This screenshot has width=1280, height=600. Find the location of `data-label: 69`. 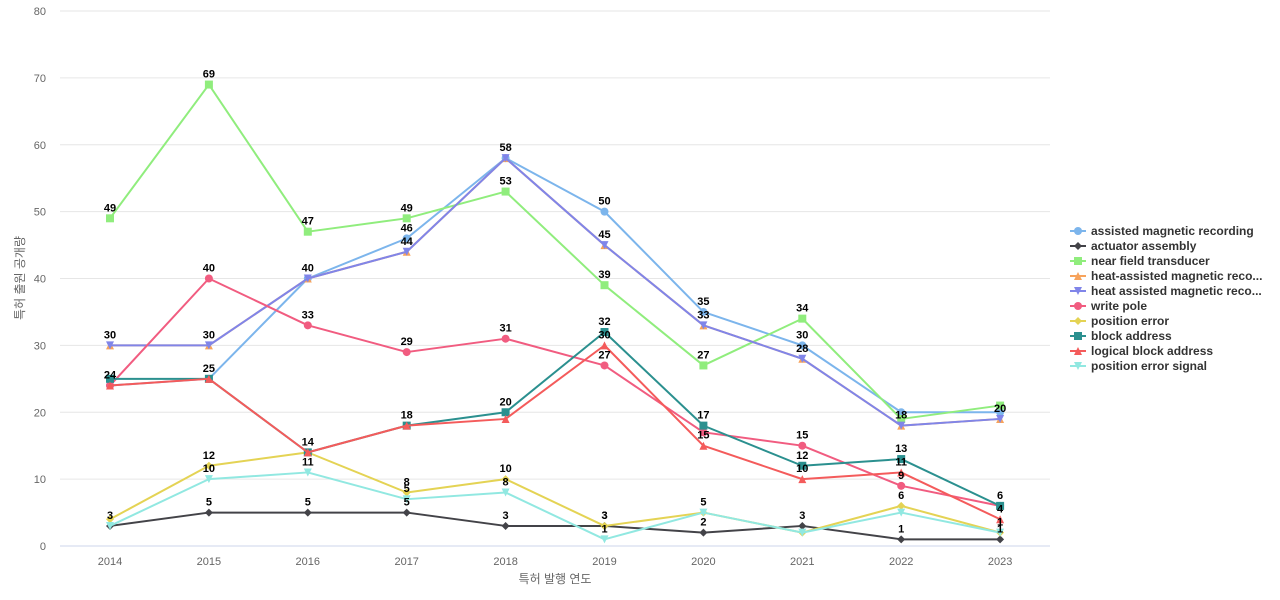

data-label: 69 is located at coordinates (209, 75).